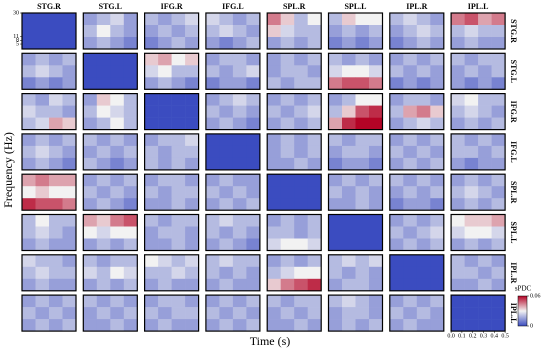  Describe the element at coordinates (49, 6) in the screenshot. I see `column-label: STG.R` at that location.